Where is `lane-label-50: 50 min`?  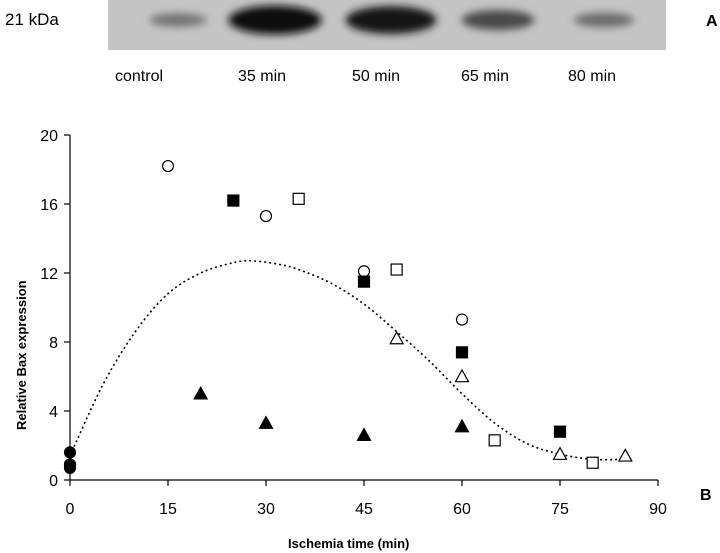
lane-label-50: 50 min is located at coordinates (376, 76).